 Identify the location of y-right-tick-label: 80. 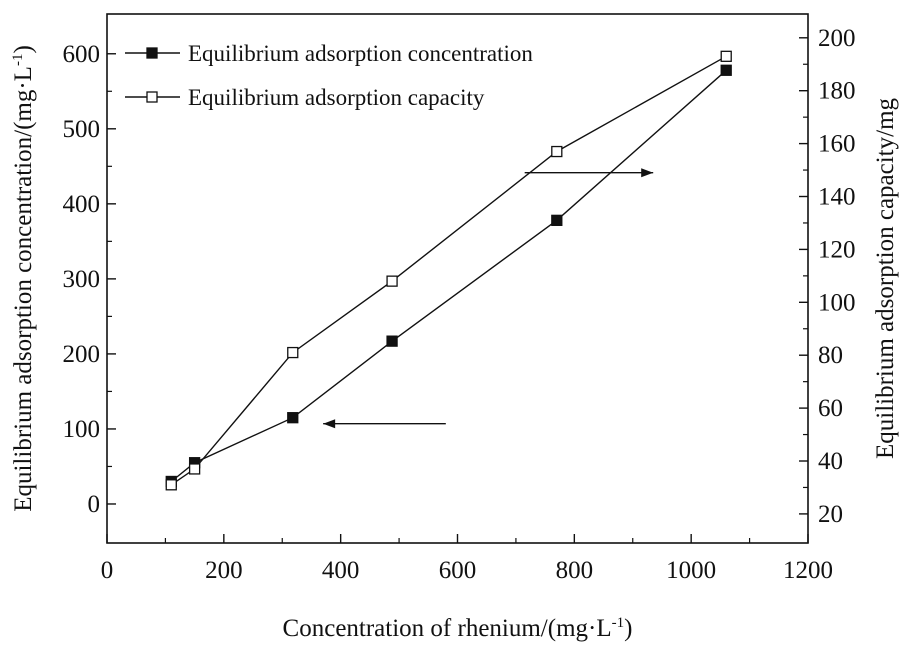
(830, 355).